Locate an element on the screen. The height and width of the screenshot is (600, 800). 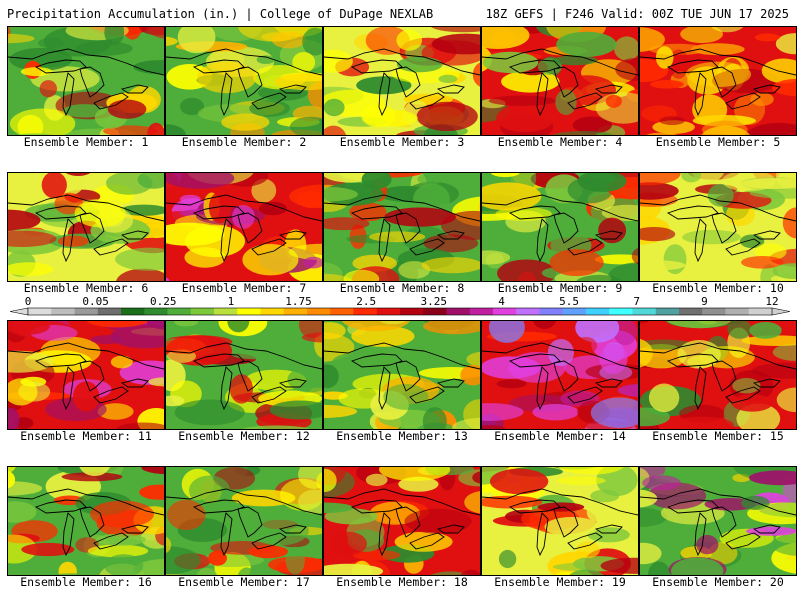
colorbar-tick-label: 1 is located at coordinates (231, 302).